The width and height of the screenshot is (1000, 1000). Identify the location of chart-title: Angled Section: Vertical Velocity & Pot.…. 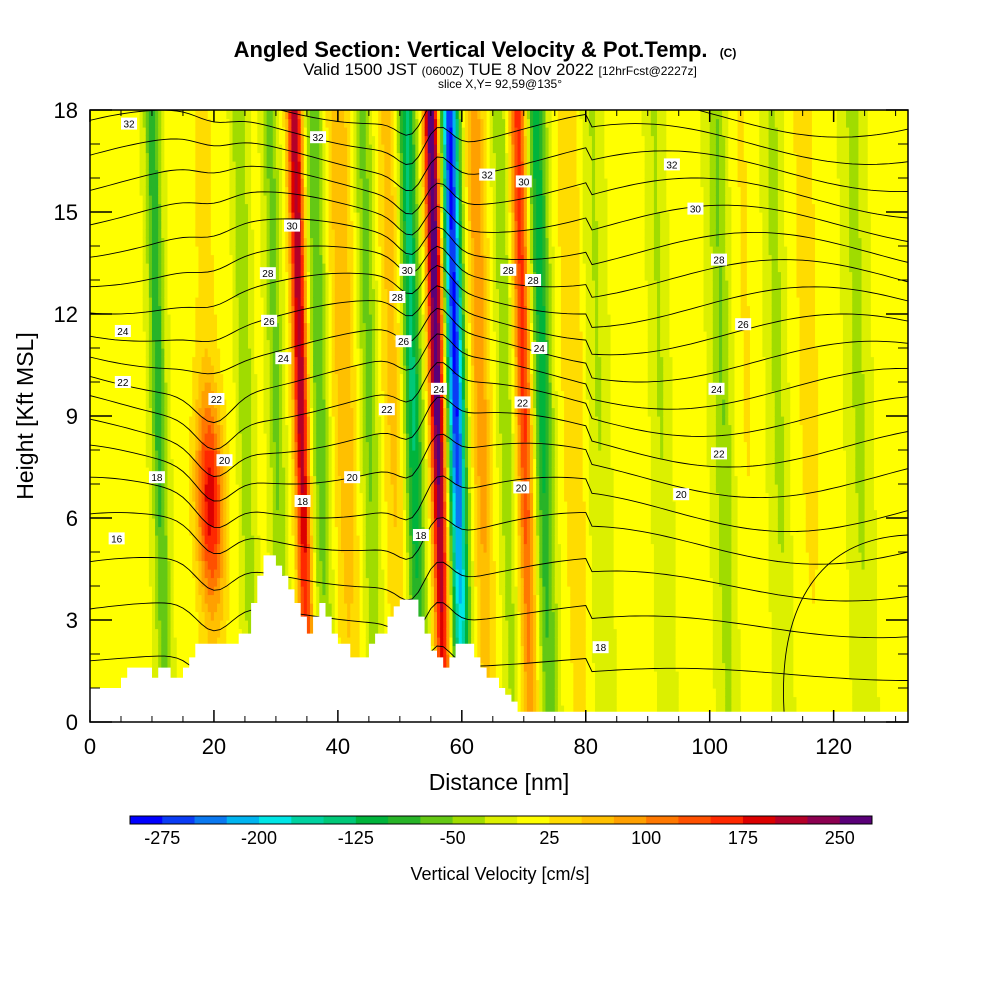
(485, 49).